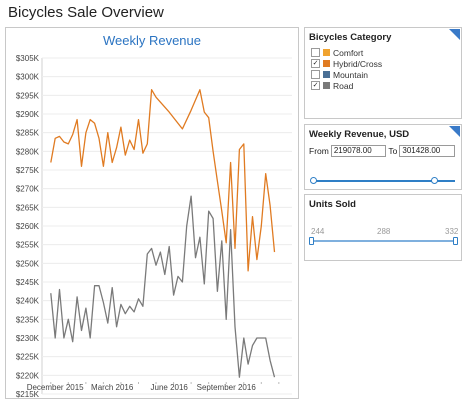 The width and height of the screenshot is (474, 405). Describe the element at coordinates (315, 85) in the screenshot. I see `checkbox-road: ✓` at that location.